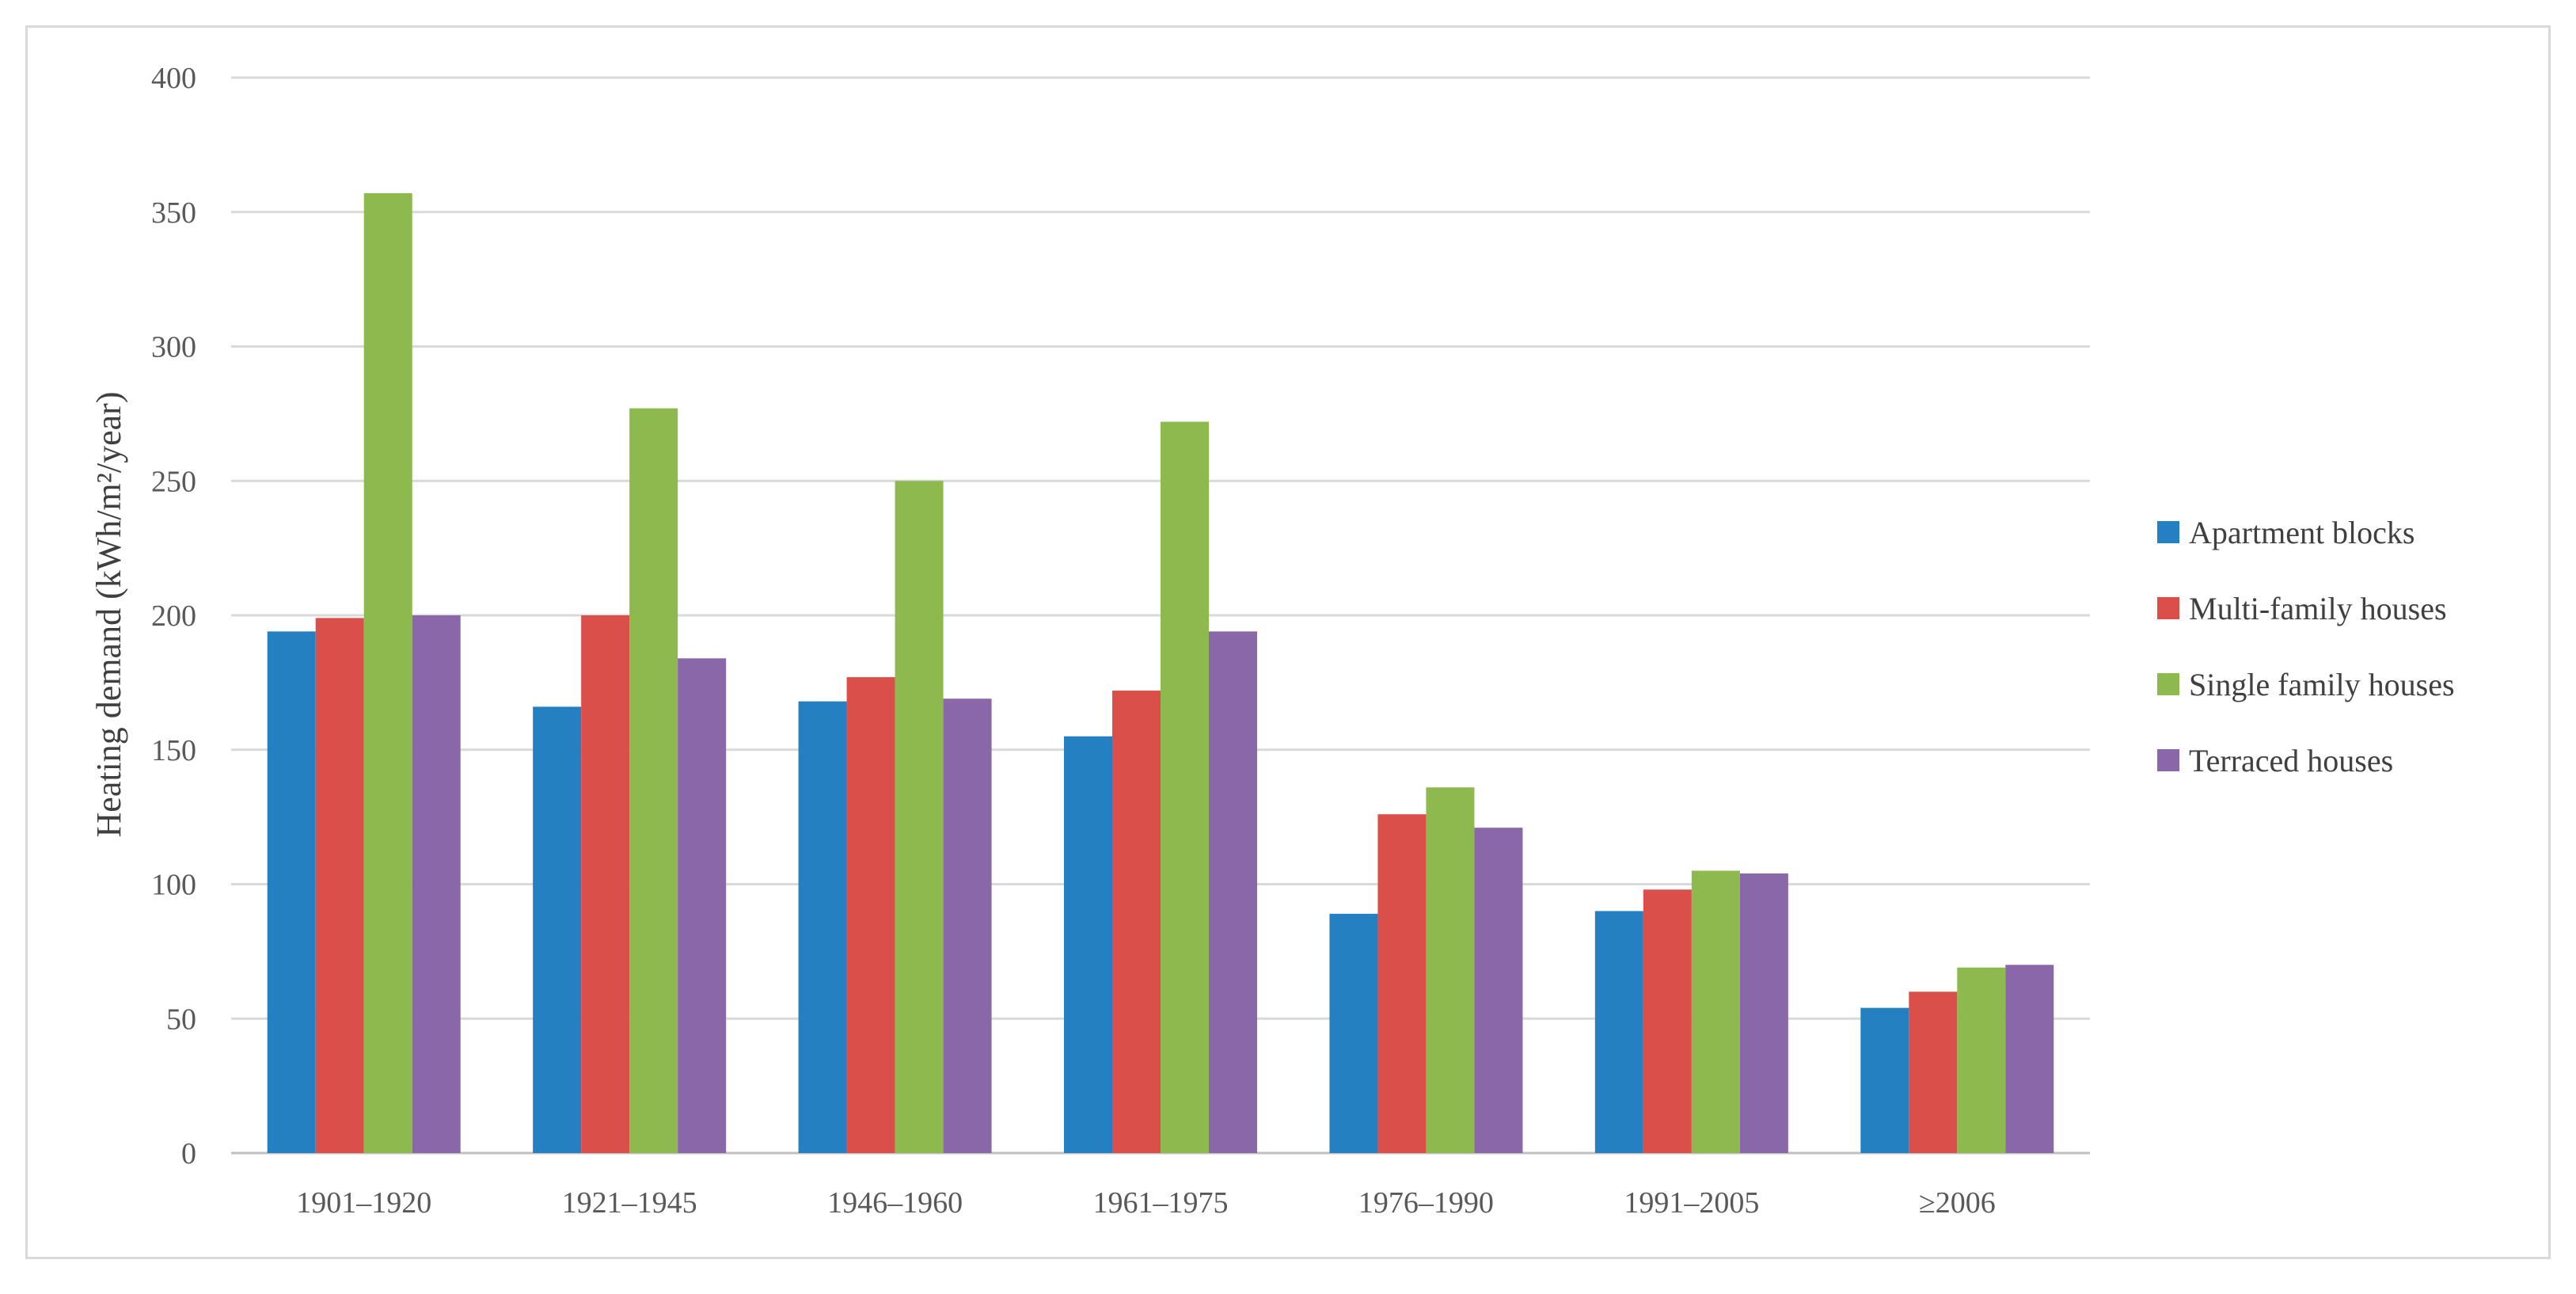  Describe the element at coordinates (174, 482) in the screenshot. I see `y-tick-label: 250` at that location.